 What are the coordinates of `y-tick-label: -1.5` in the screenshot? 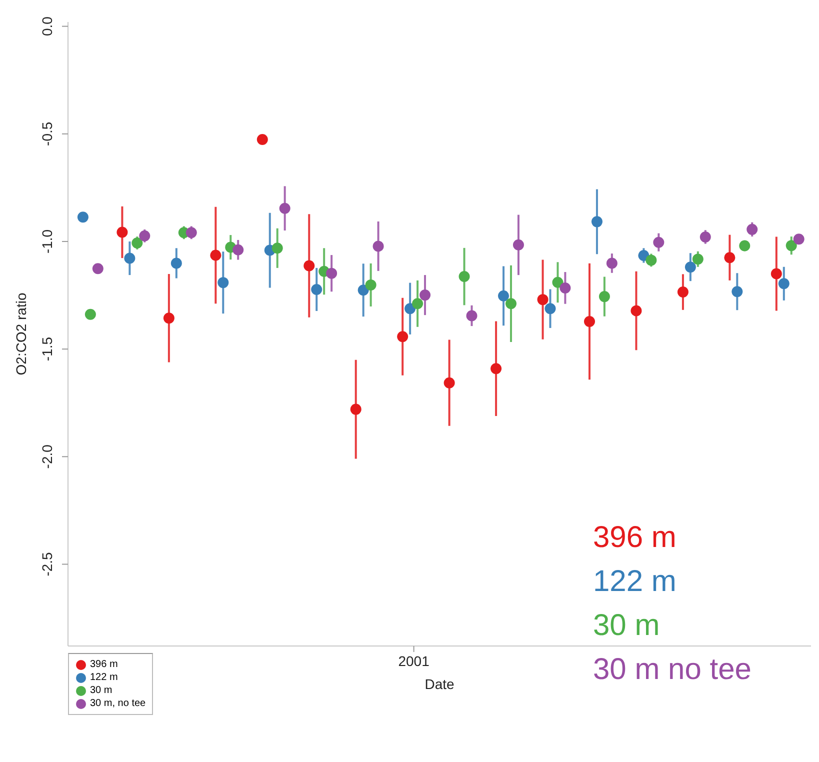 It's located at (47, 349).